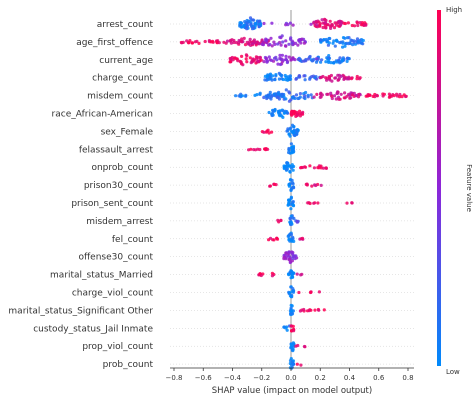 The width and height of the screenshot is (474, 400). I want to click on feature-label: marital_status_Married, so click(101, 276).